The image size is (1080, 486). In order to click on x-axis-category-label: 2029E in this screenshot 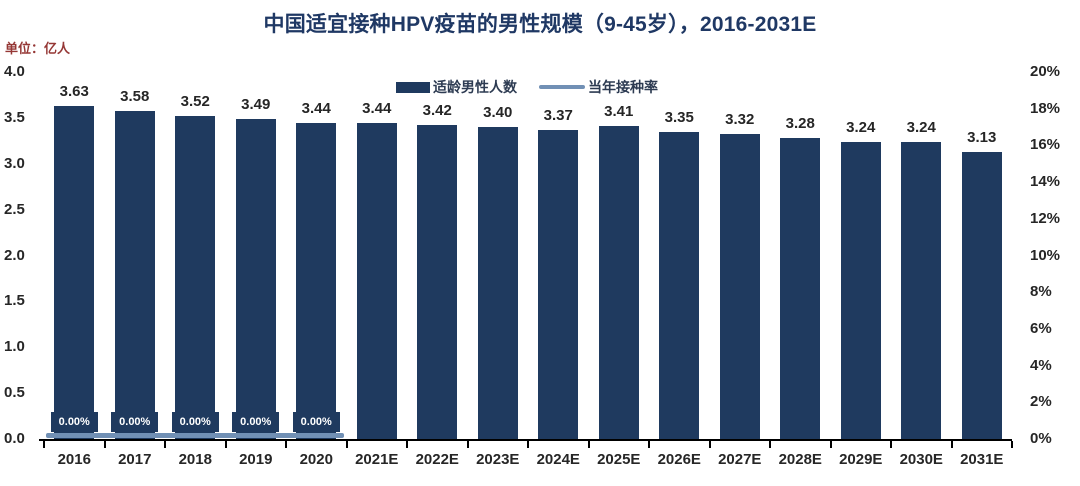, I will do `click(861, 459)`.